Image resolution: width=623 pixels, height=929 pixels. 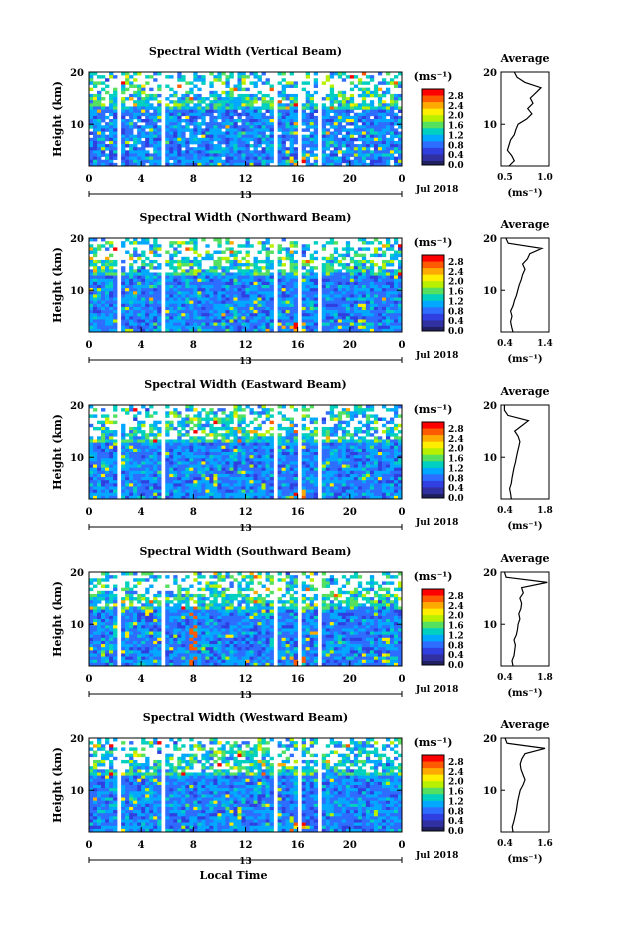 I want to click on y-tick-label: 20, so click(x=77, y=239).